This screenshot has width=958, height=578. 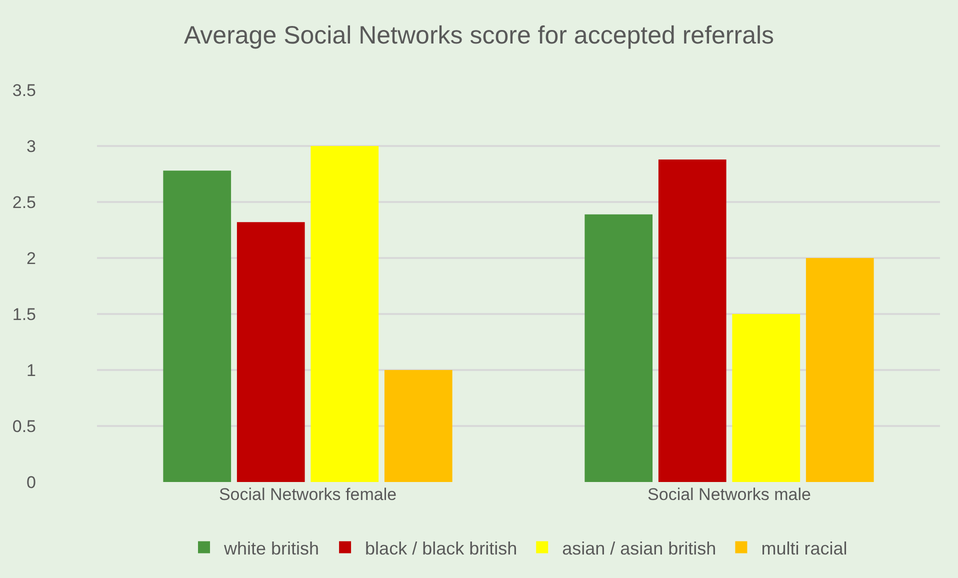 I want to click on x-tick-label: Social Networks female, so click(x=307, y=494).